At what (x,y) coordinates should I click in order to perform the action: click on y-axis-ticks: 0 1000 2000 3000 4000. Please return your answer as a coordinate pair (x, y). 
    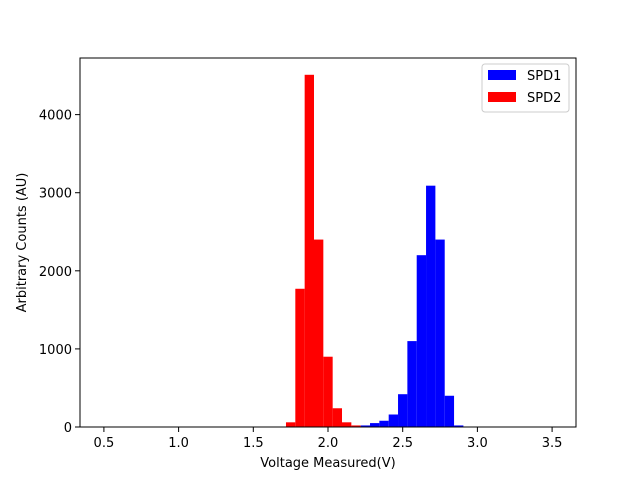
    Looking at the image, I should click on (59, 272).